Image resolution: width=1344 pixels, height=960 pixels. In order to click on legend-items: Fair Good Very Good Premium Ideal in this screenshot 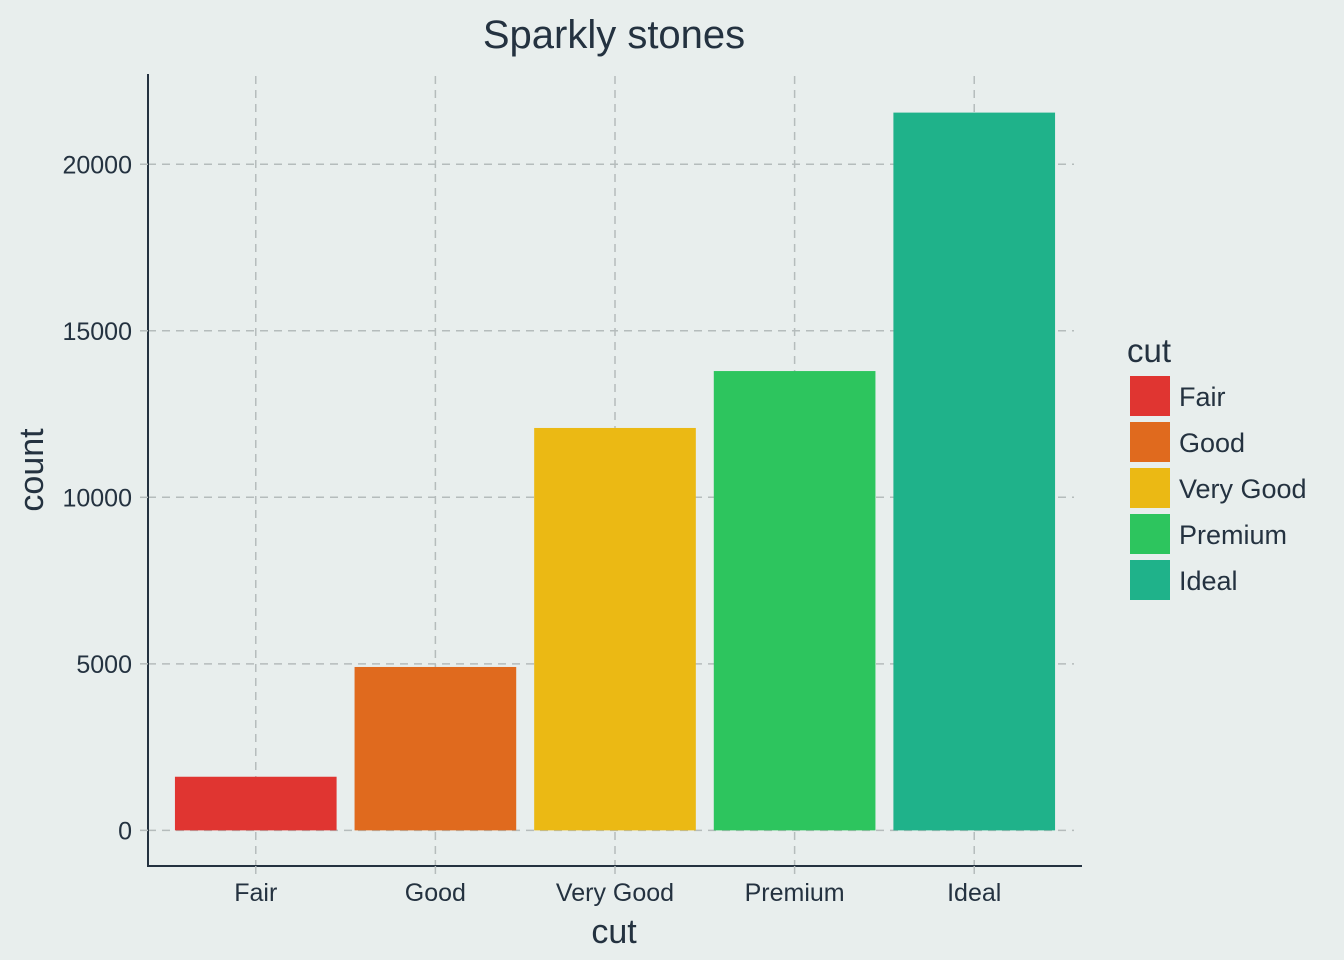, I will do `click(1217, 488)`.